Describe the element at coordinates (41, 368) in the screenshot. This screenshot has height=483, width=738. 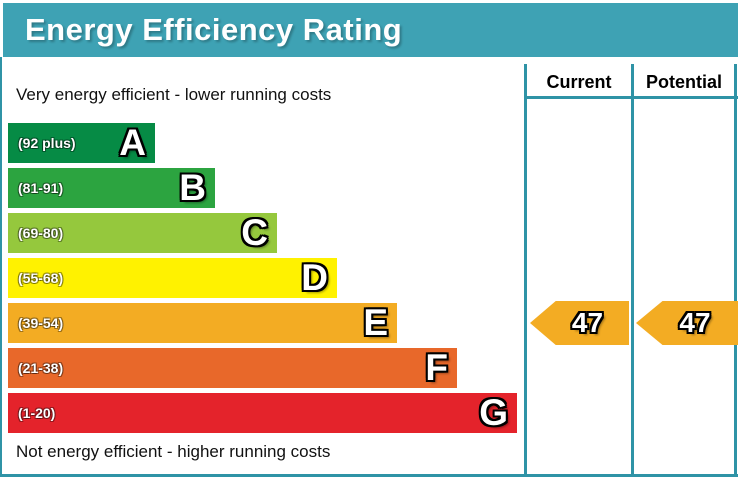
I see `band-range-label: (21-38)` at that location.